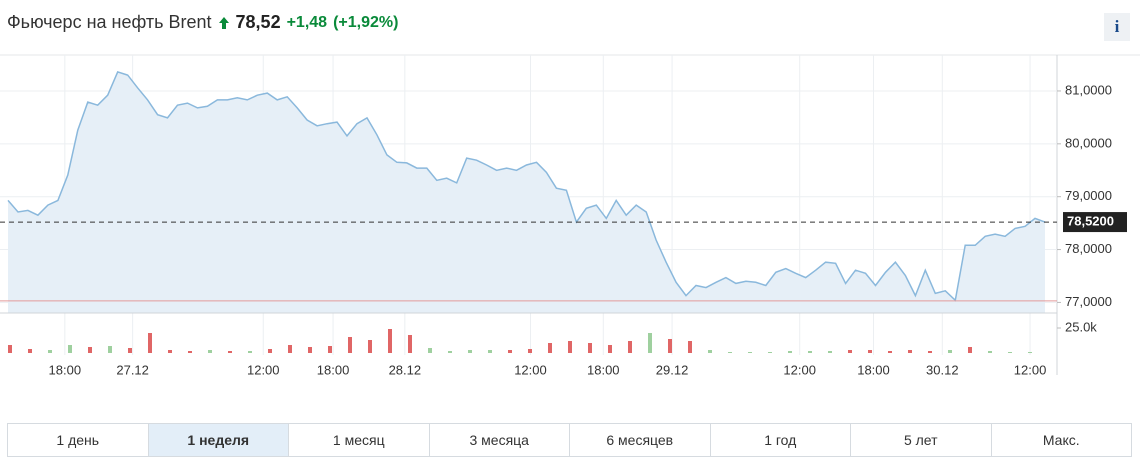 Image resolution: width=1140 pixels, height=459 pixels. What do you see at coordinates (672, 369) in the screenshot?
I see `x-tick-label: 29.12` at bounding box center [672, 369].